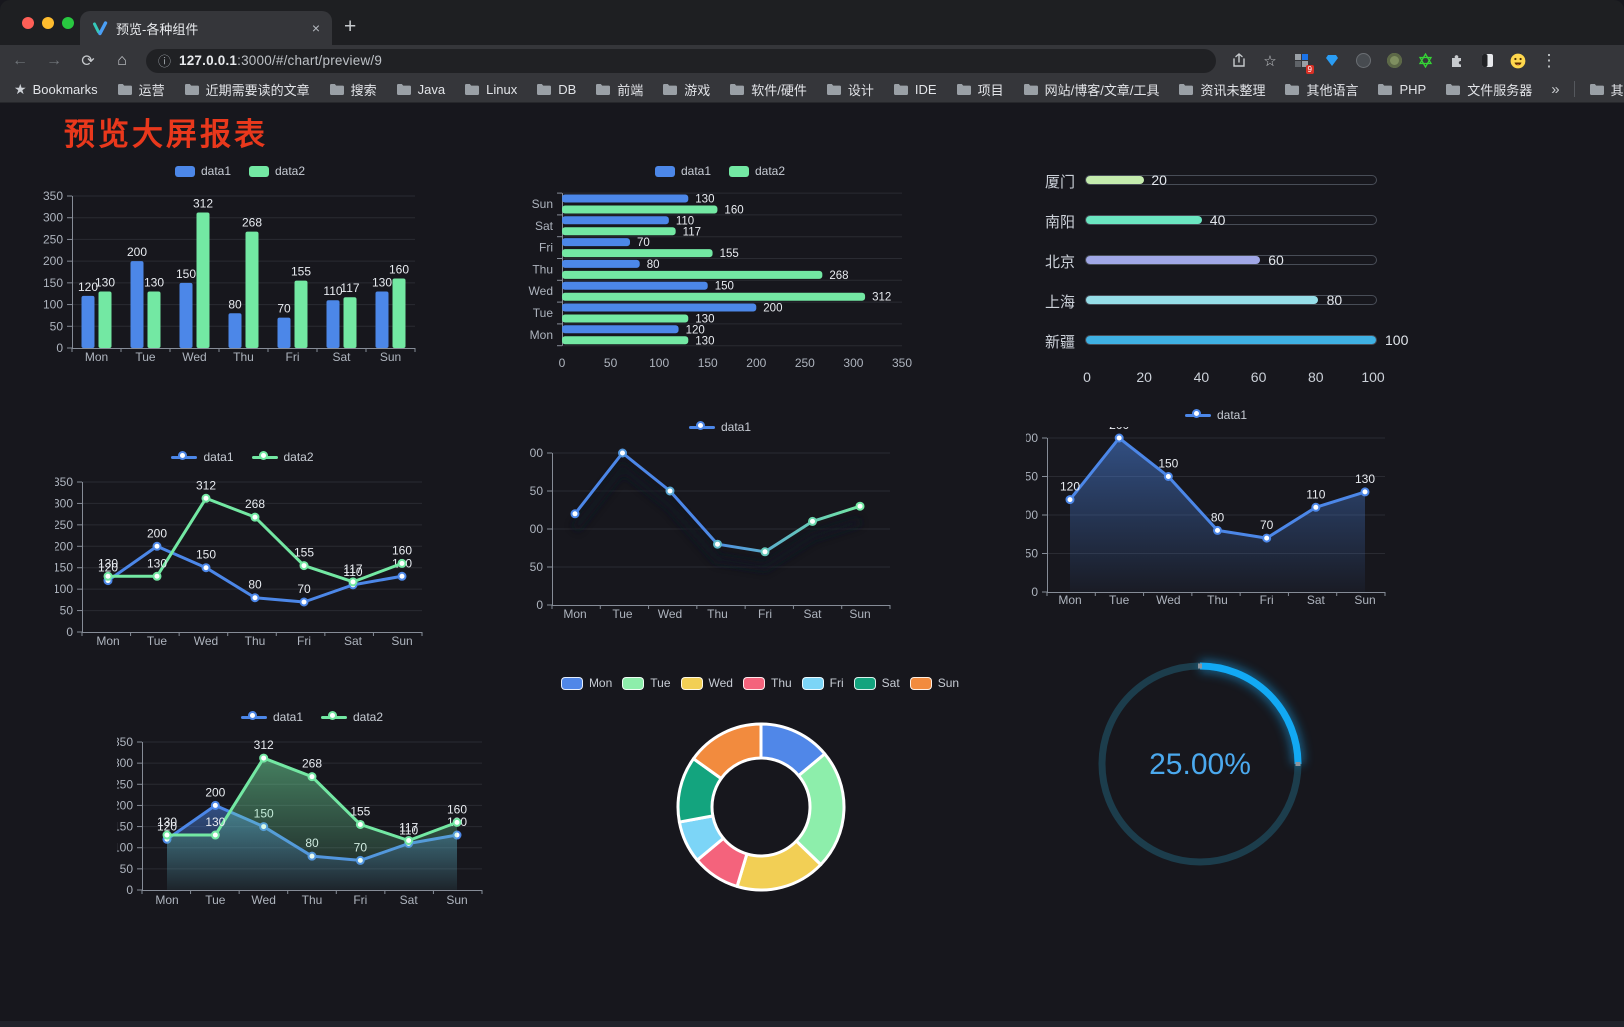 This screenshot has width=1624, height=1027. Describe the element at coordinates (724, 287) in the screenshot. I see `svg-text: 150` at that location.